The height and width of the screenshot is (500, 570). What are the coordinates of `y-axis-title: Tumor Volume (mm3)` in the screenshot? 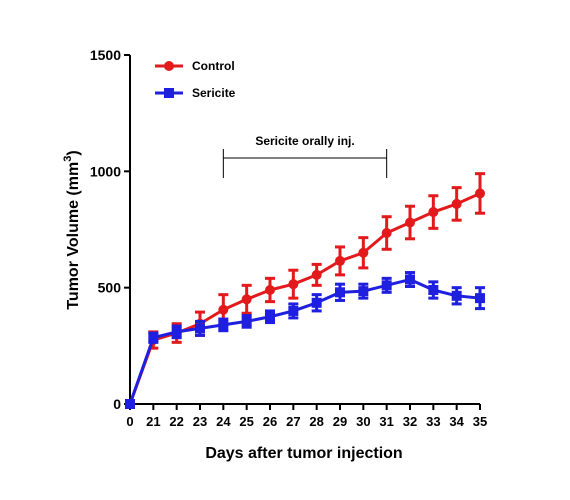 It's located at (72, 229).